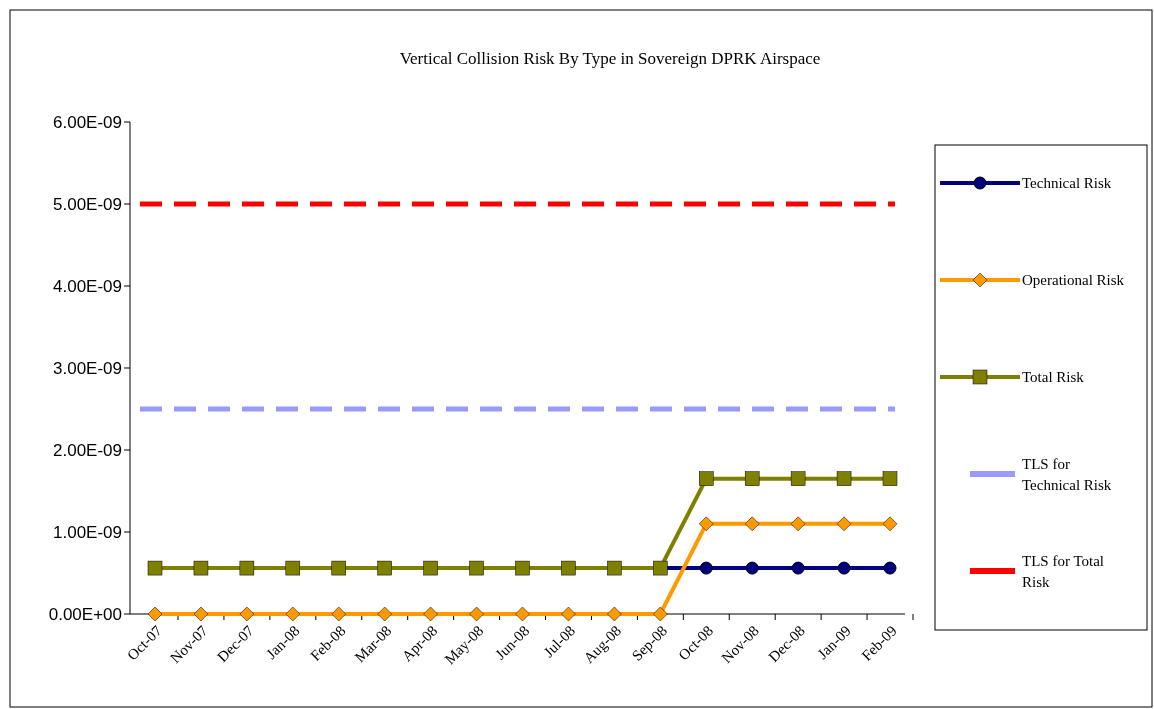 This screenshot has height=709, width=1154. Describe the element at coordinates (87, 122) in the screenshot. I see `y-tick-label: 6.00E-09` at that location.